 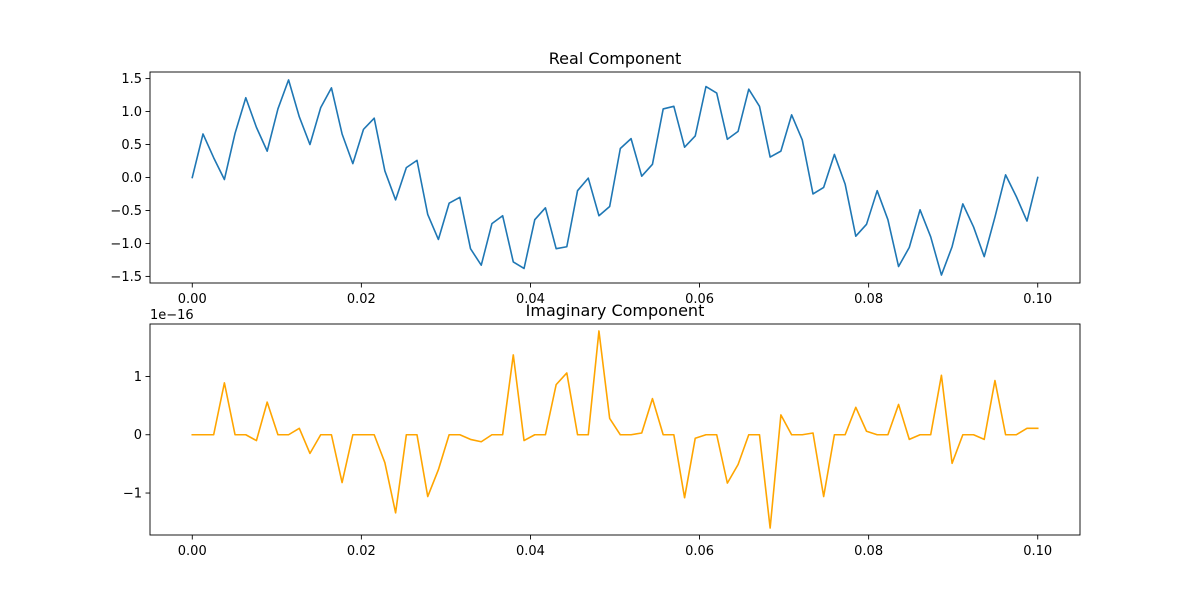 What do you see at coordinates (131, 178) in the screenshot?
I see `y-tick-label: 0.0` at bounding box center [131, 178].